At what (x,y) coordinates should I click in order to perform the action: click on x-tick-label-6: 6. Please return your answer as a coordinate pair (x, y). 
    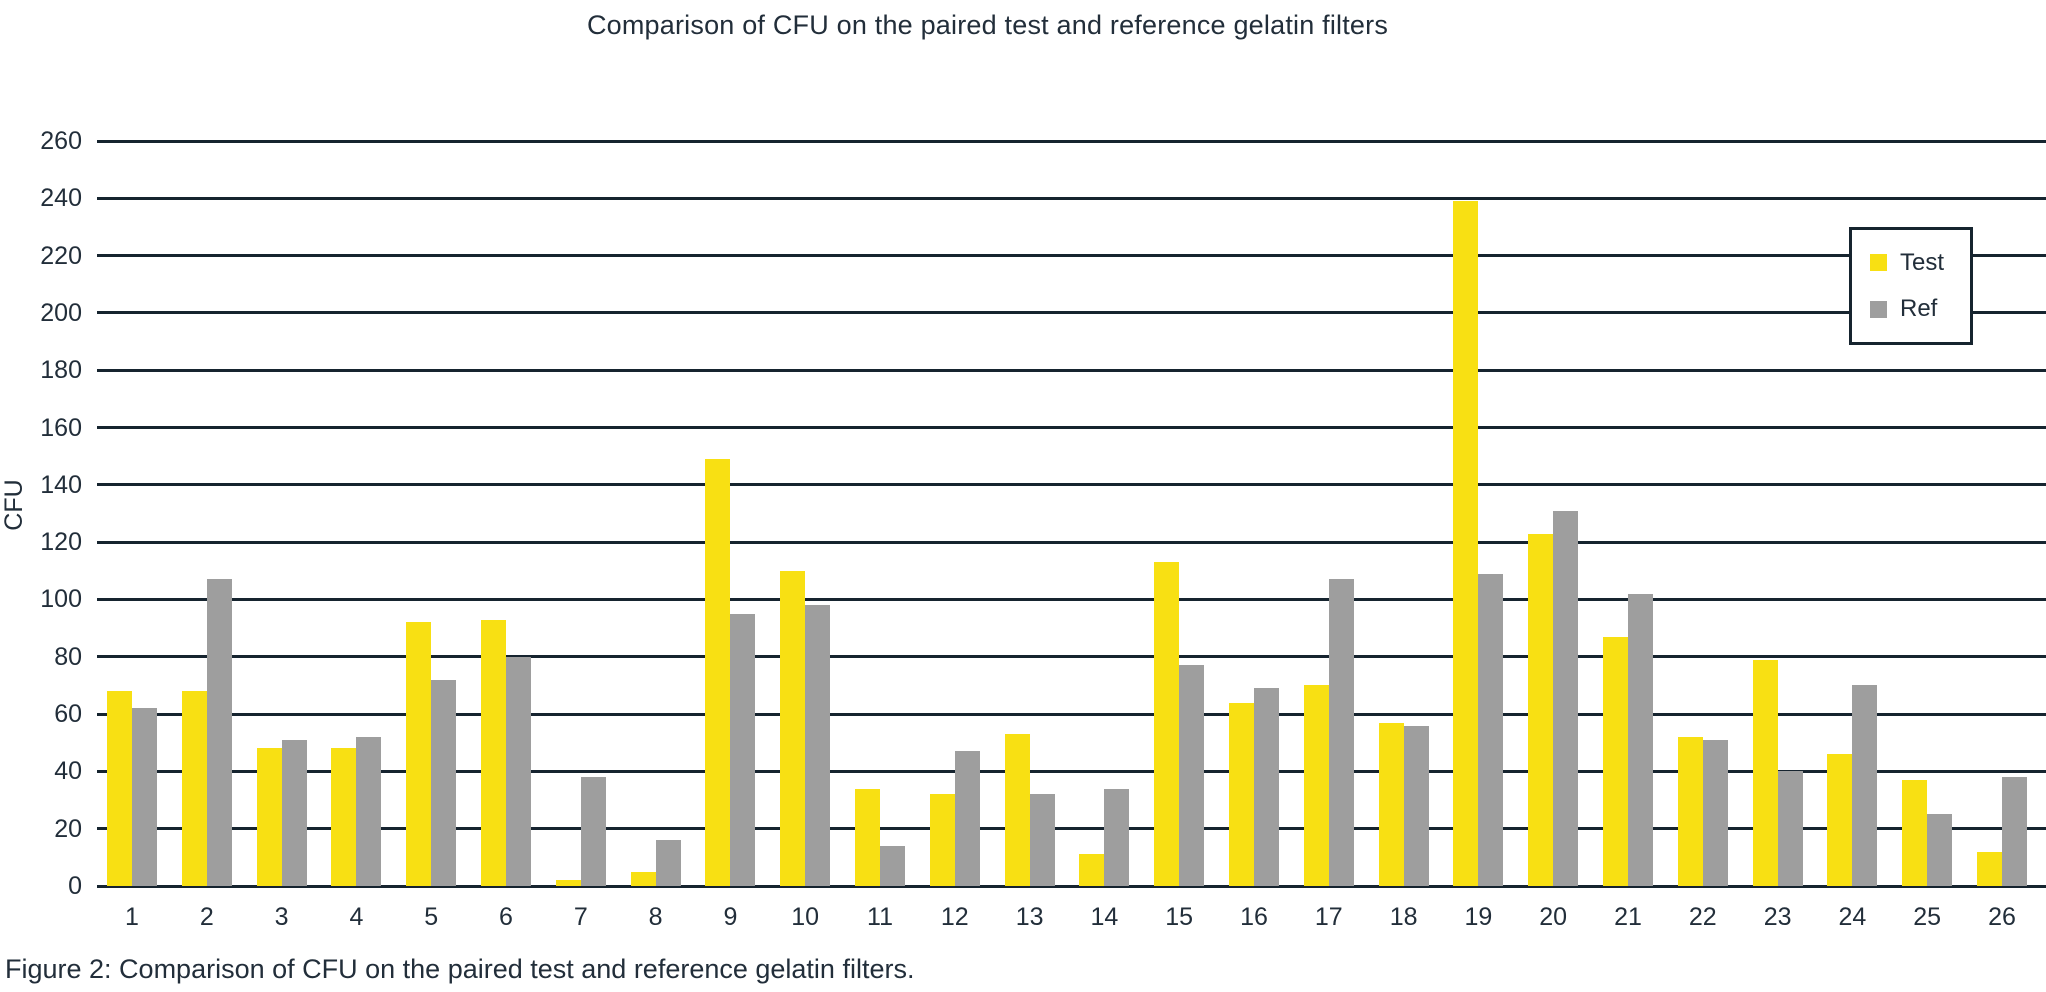
    Looking at the image, I should click on (506, 917).